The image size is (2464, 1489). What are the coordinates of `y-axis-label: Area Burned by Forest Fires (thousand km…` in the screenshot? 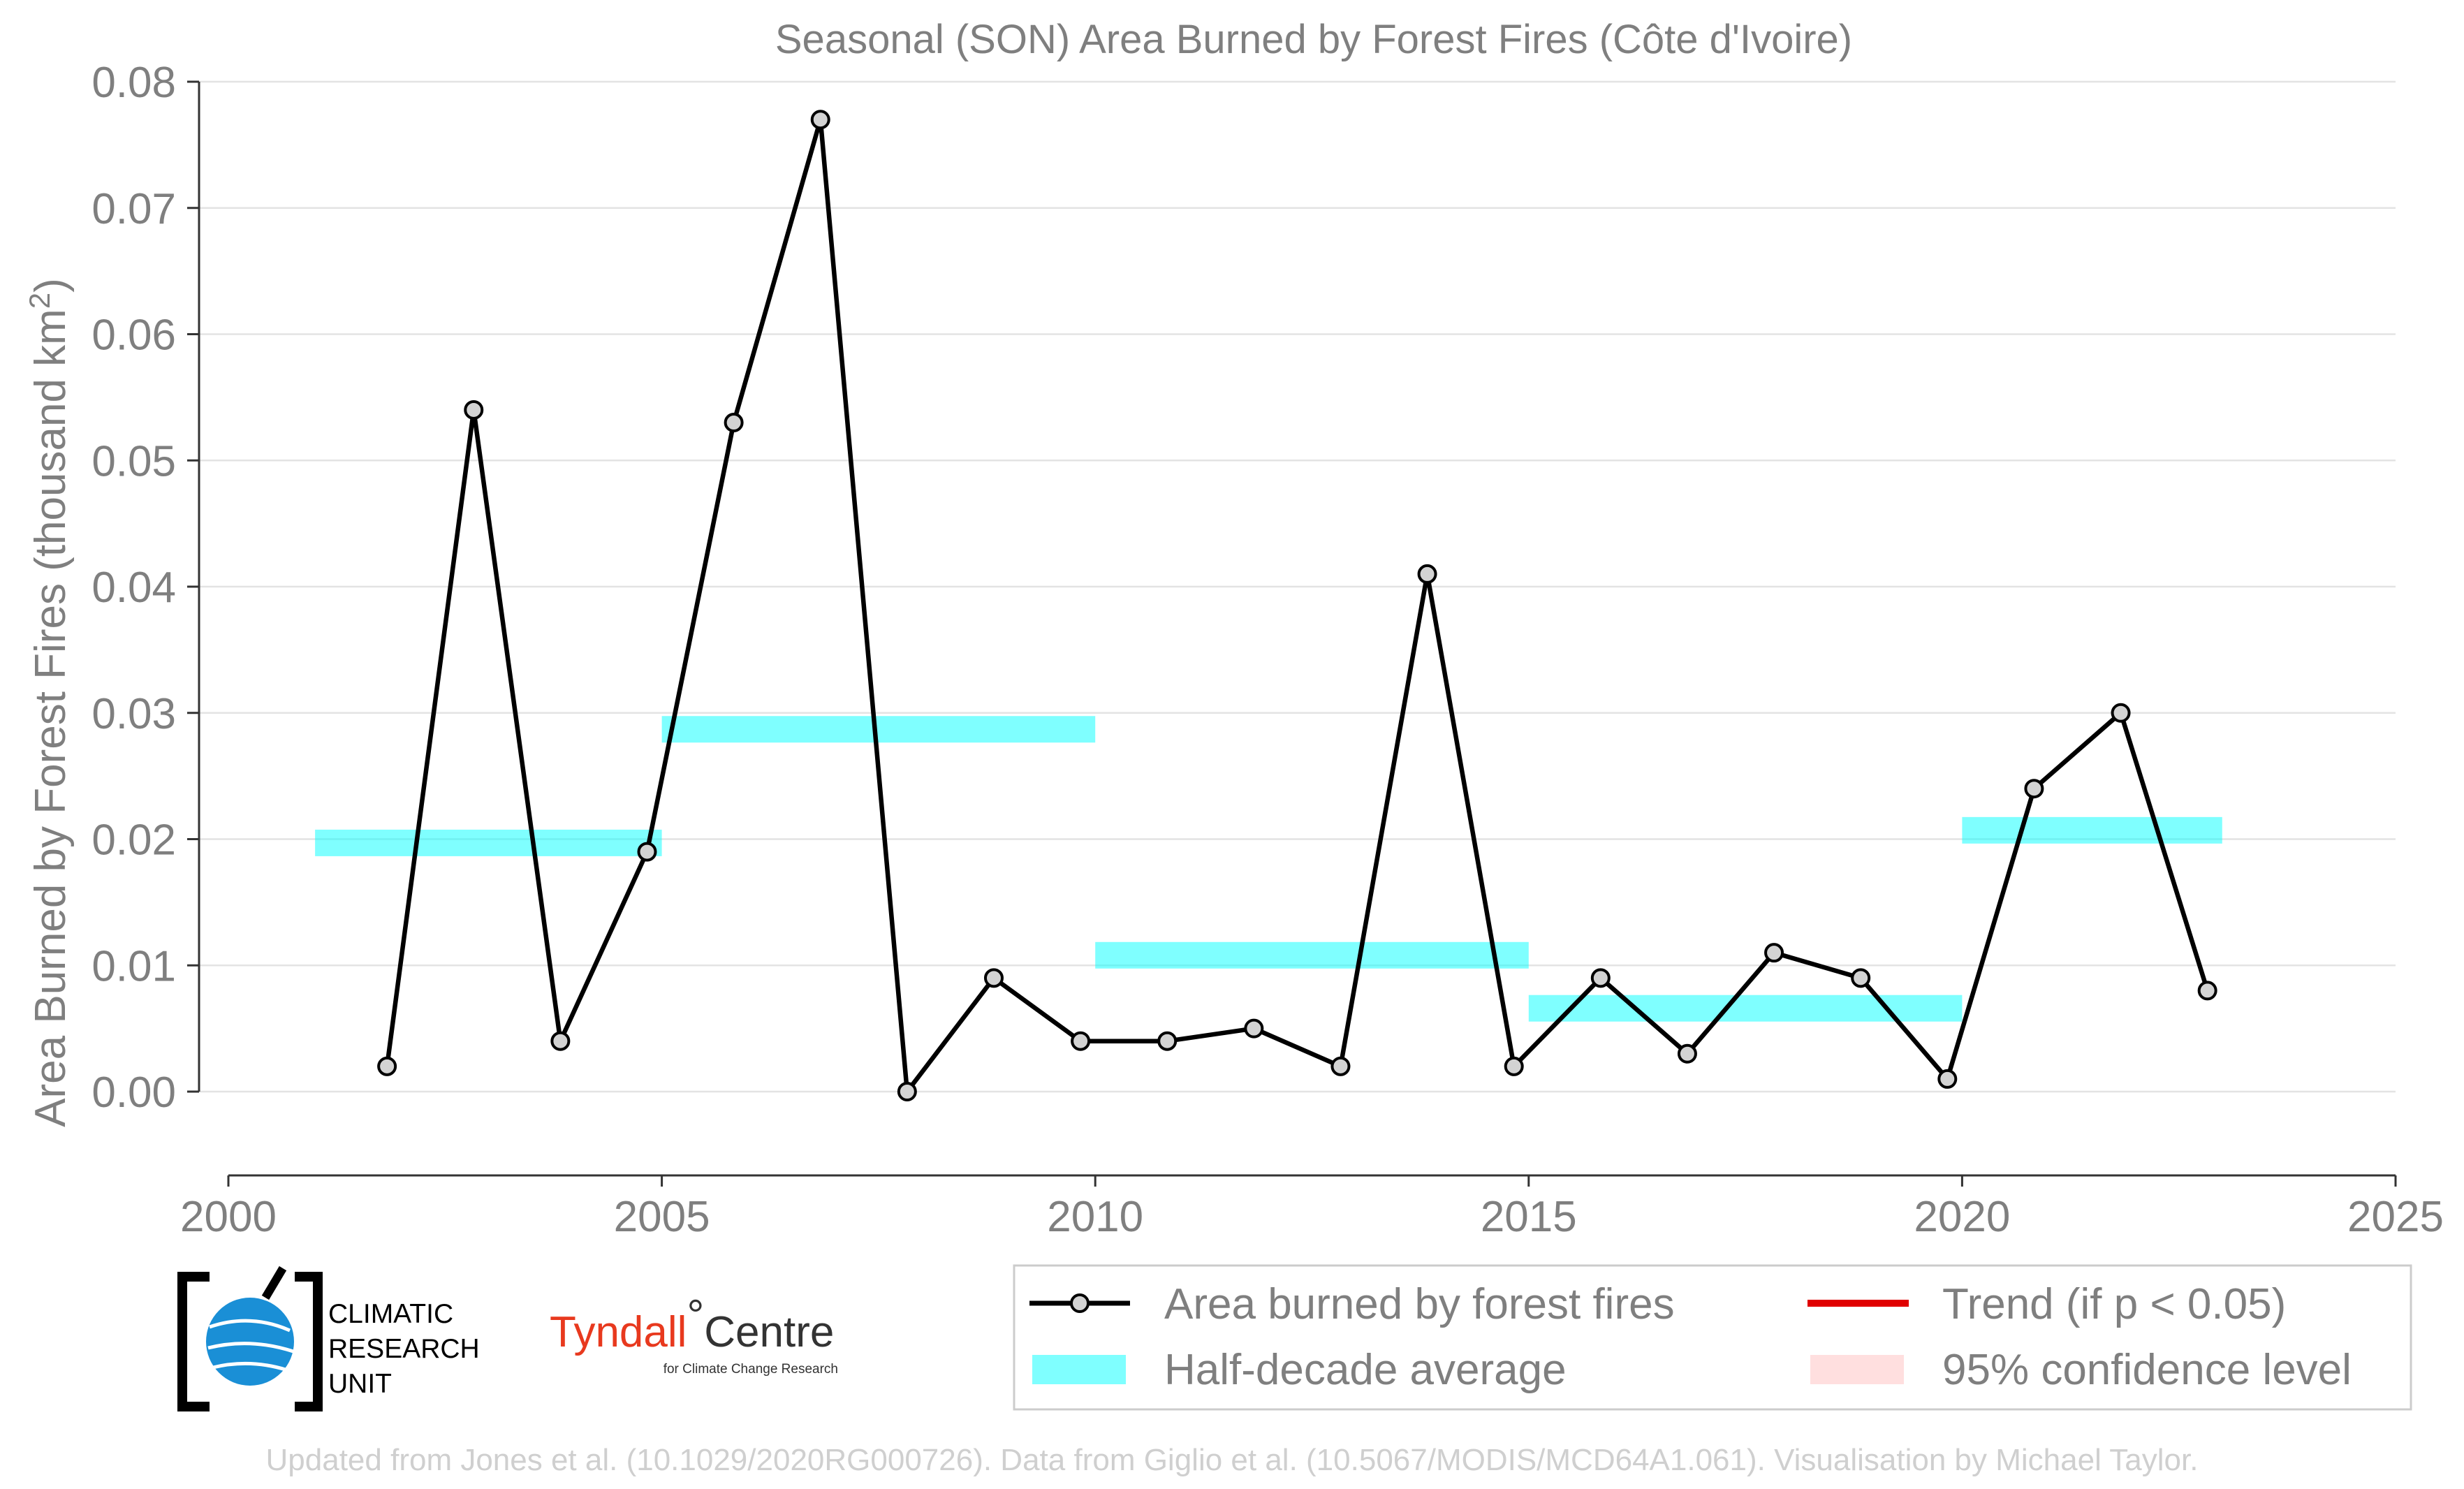 It's located at (49, 702).